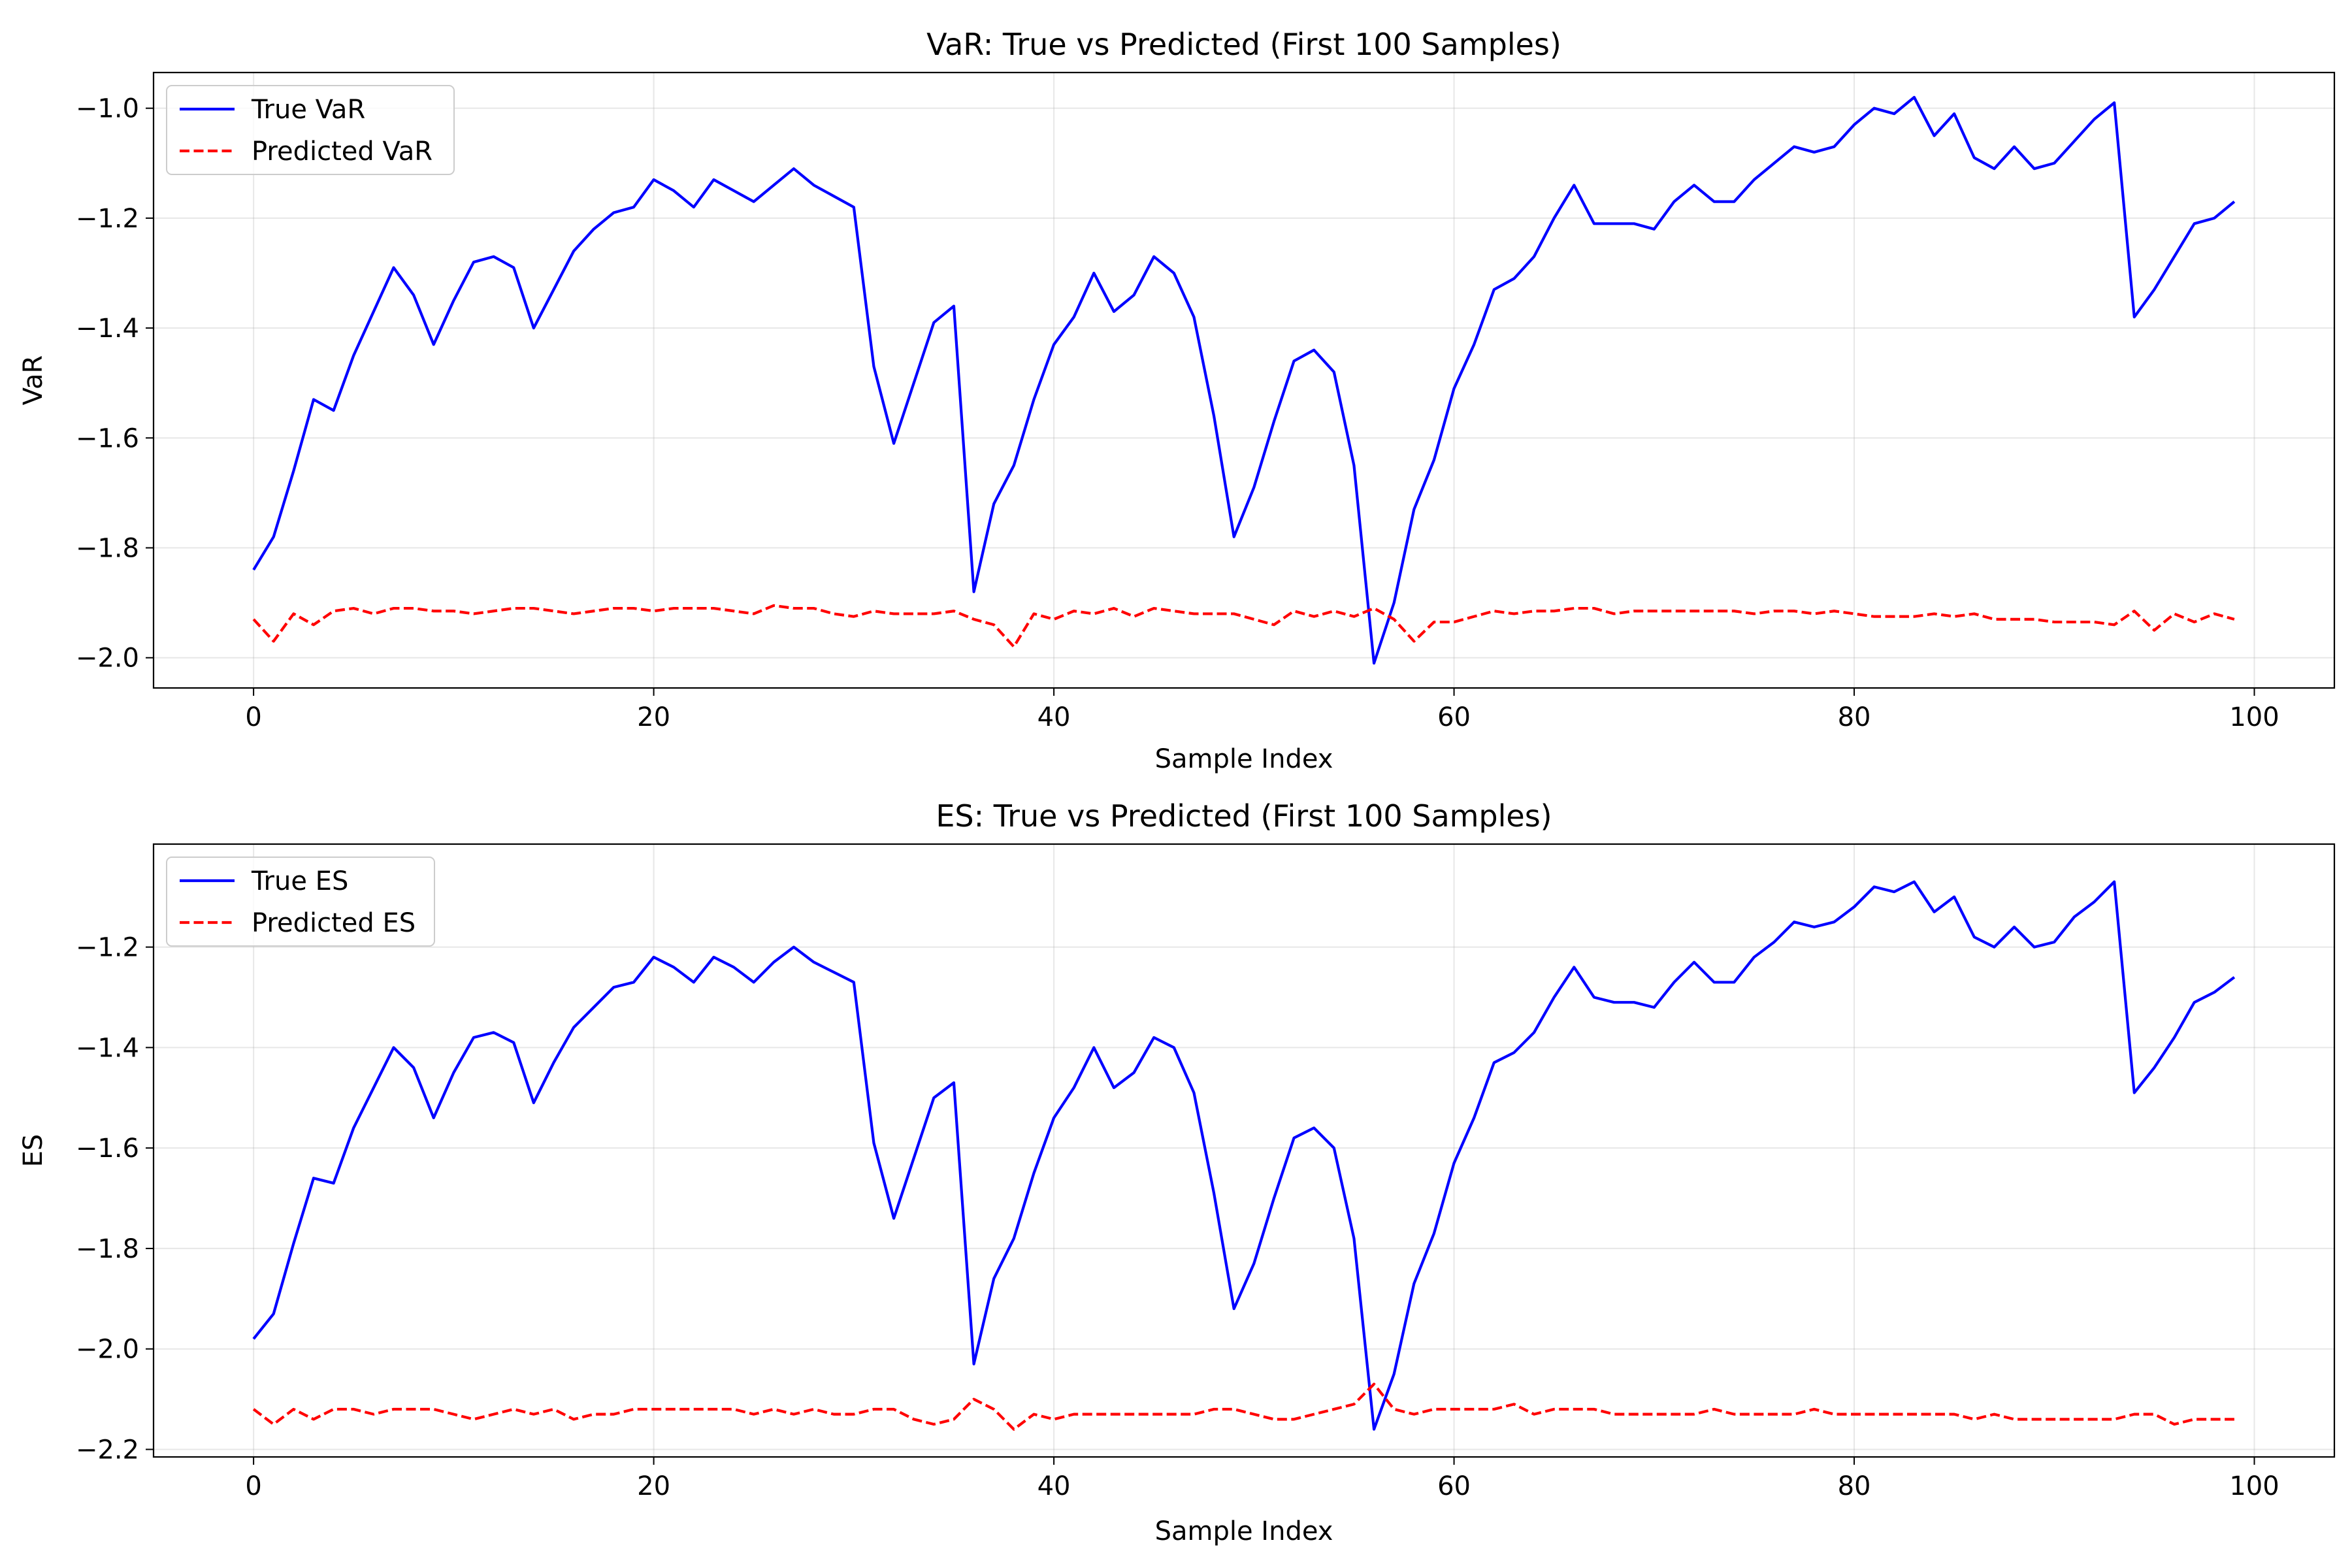 Image resolution: width=2352 pixels, height=1568 pixels. I want to click on legend: True ES Predicted ES, so click(300, 902).